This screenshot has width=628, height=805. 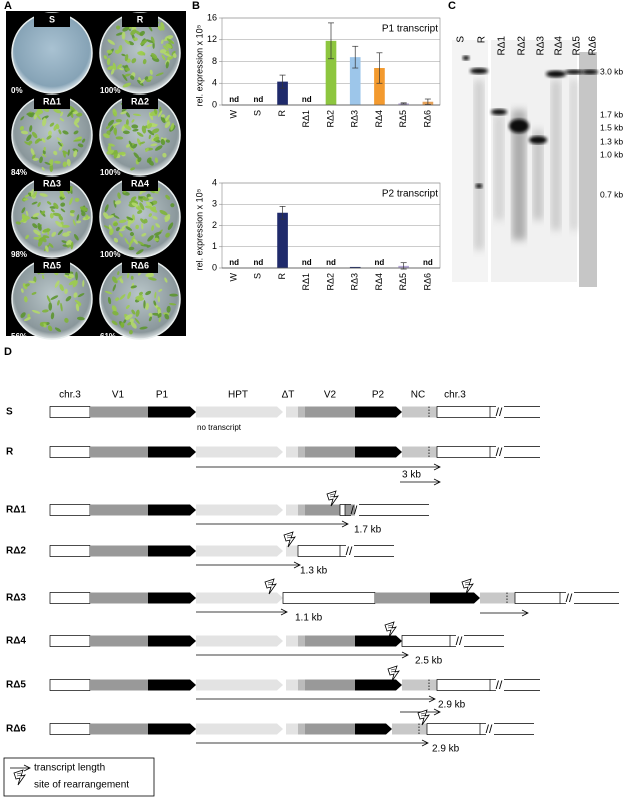 I want to click on bar, so click(x=355, y=267).